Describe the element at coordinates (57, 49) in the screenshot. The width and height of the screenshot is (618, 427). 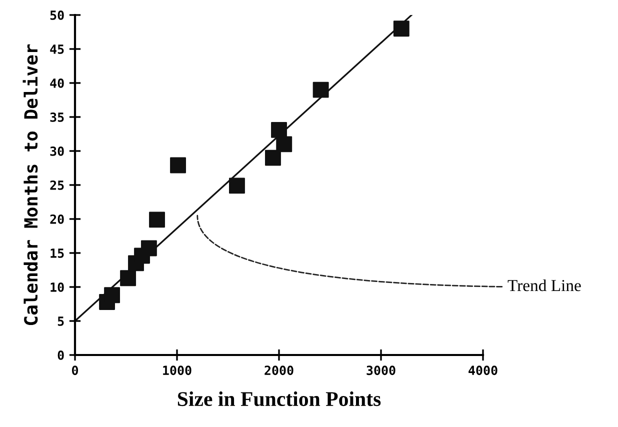
I see `y-tick-label: 45` at that location.